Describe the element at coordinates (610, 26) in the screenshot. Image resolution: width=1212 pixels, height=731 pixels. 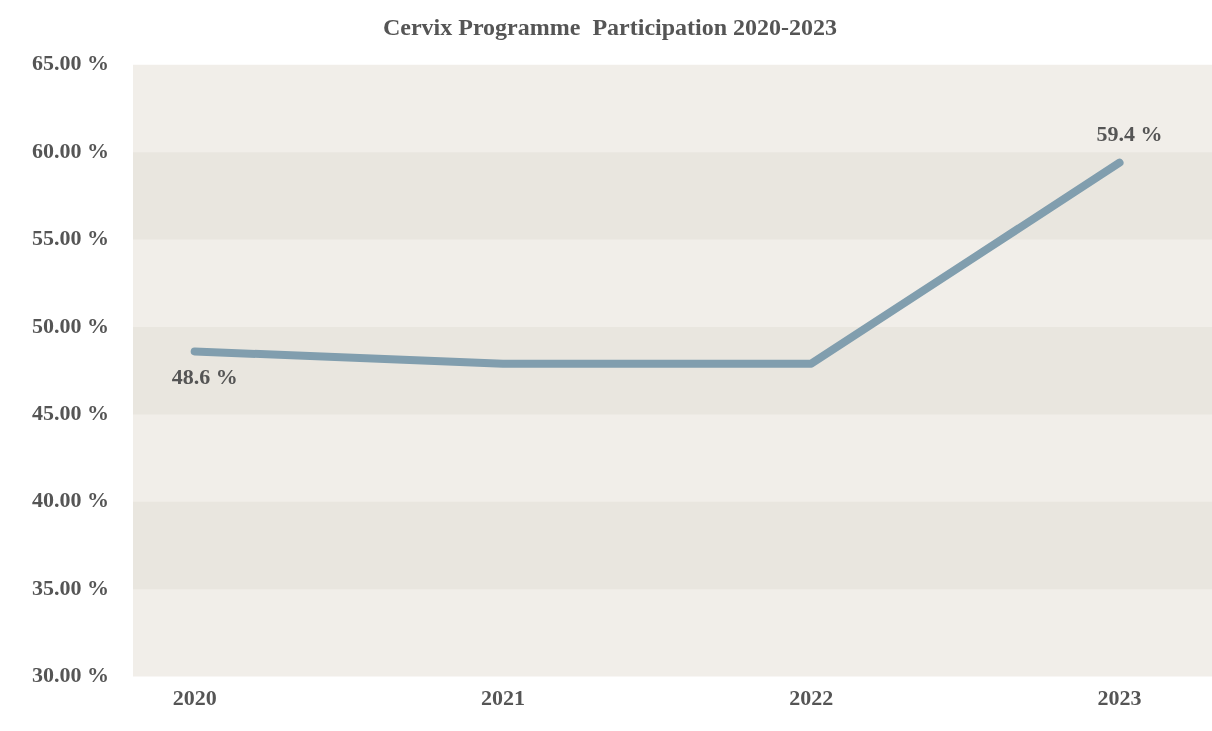
I see `chart-title: Cervix Programme Participation 2020-2023` at that location.